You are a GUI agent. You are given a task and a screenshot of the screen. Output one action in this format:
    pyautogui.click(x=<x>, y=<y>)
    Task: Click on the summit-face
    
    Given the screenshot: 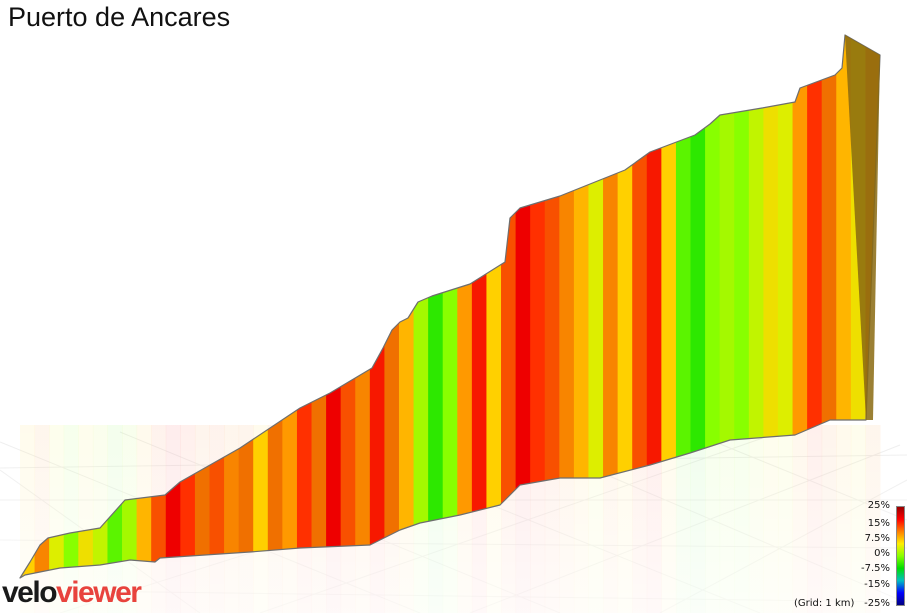 What is the action you would take?
    pyautogui.click(x=862, y=227)
    